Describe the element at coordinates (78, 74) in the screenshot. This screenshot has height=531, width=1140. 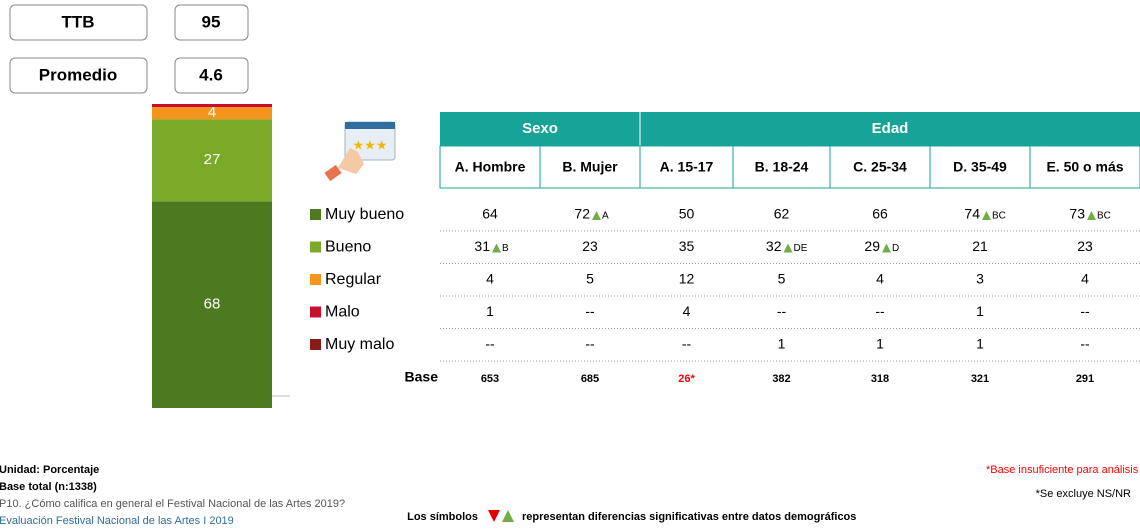
I see `avg-label: Promedio` at that location.